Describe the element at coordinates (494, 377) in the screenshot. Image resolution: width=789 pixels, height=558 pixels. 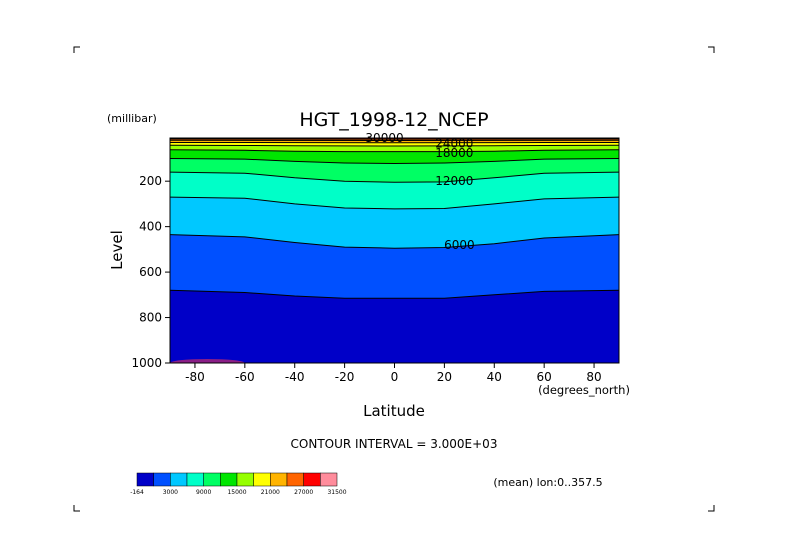
I see `x-tick-label: 40` at that location.